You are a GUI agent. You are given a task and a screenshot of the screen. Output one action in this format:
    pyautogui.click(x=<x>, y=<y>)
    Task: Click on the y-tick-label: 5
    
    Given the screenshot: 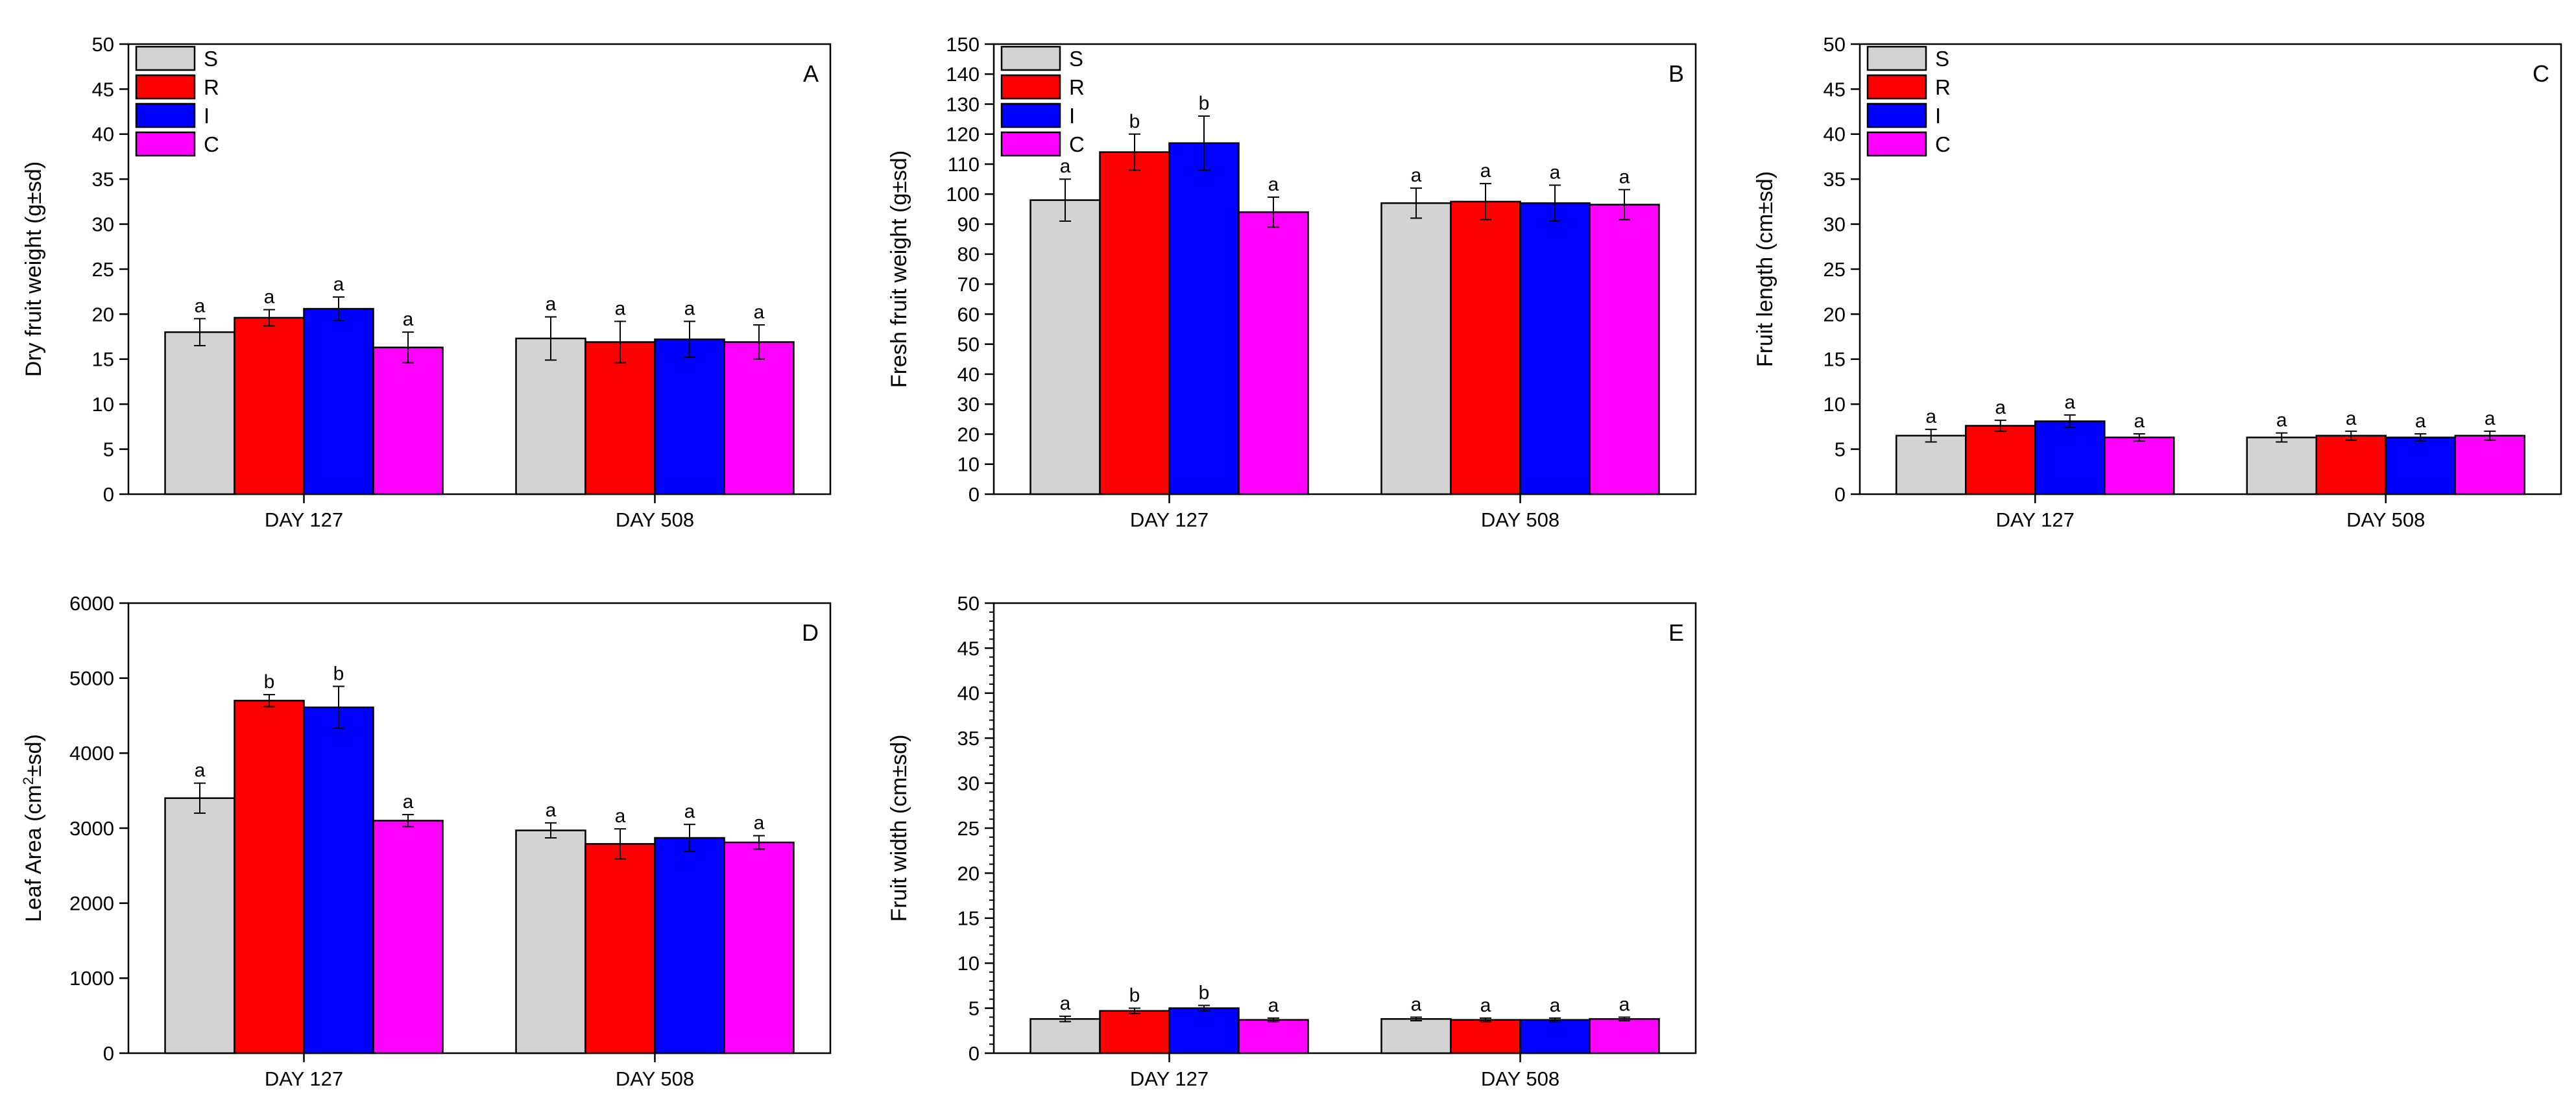 What is the action you would take?
    pyautogui.click(x=1840, y=449)
    